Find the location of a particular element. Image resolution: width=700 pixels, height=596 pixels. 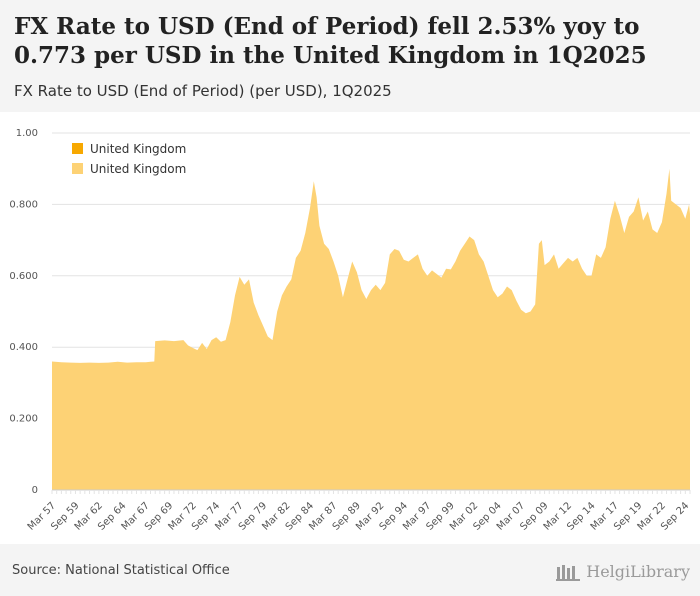

y-tick-label: 0.800 is located at coordinates (23, 204).